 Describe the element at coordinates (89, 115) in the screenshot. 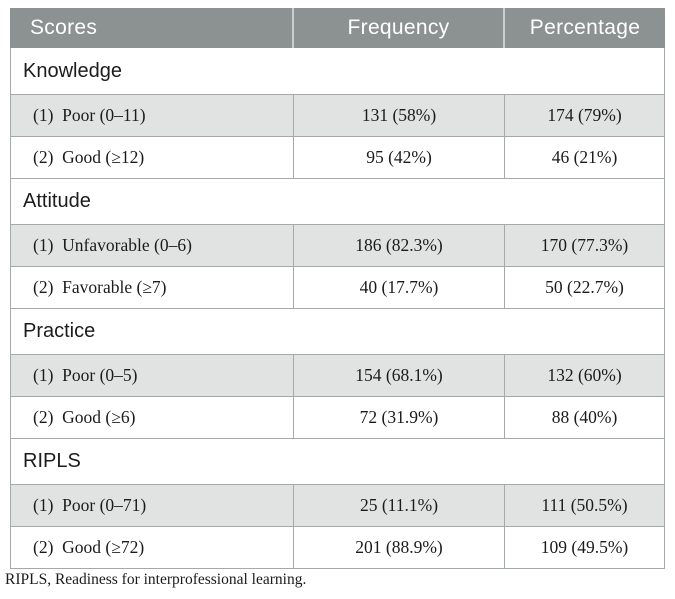

I see `row-label: (1) Poor (0–11)` at that location.